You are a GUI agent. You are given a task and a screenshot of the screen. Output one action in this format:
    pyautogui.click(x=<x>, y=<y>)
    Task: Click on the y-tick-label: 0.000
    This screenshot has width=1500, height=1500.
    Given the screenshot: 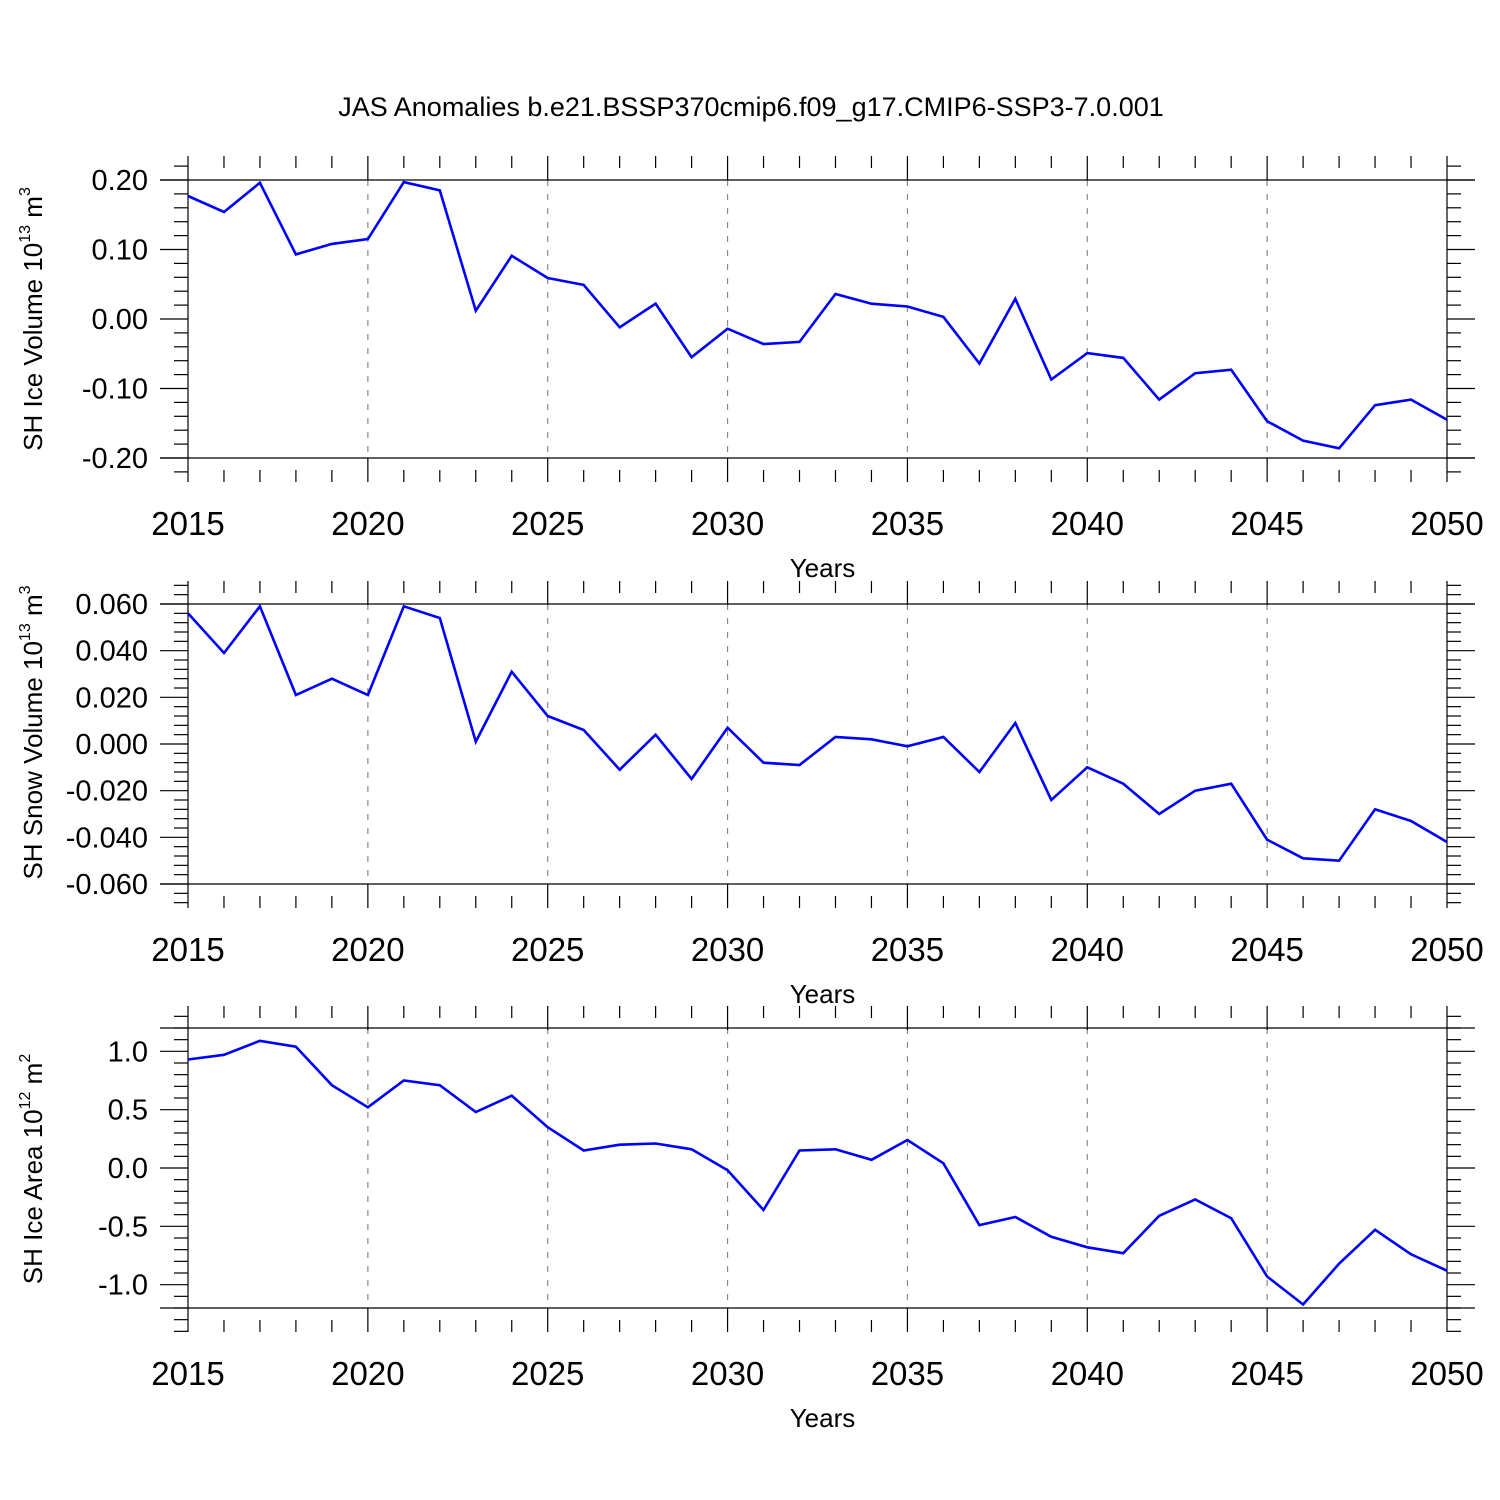 What is the action you would take?
    pyautogui.click(x=111, y=745)
    